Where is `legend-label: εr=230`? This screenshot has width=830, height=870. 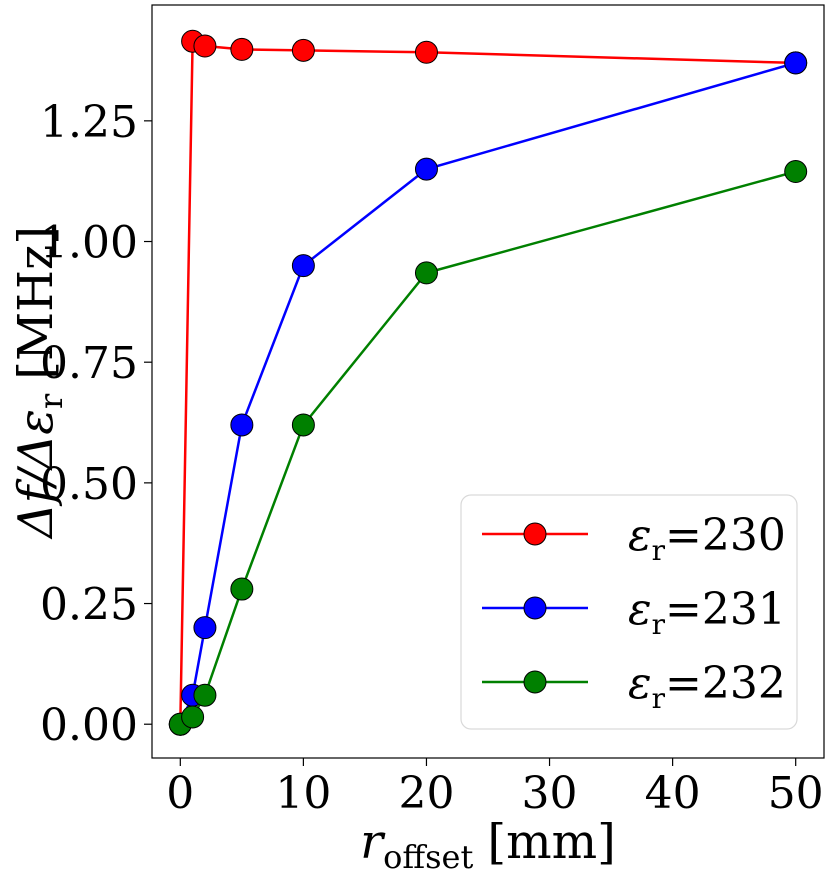 legend-label: εr=230 is located at coordinates (707, 538).